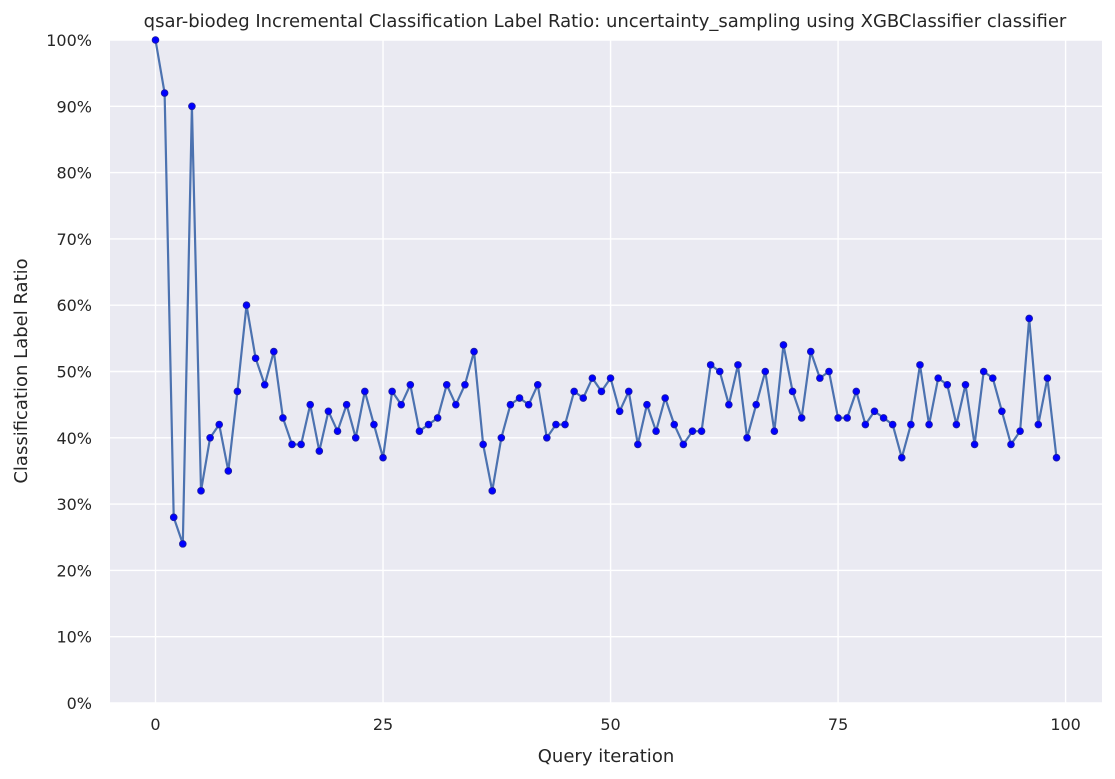 This screenshot has height=779, width=1115. What do you see at coordinates (74, 239) in the screenshot?
I see `y-tick-label: 70%` at bounding box center [74, 239].